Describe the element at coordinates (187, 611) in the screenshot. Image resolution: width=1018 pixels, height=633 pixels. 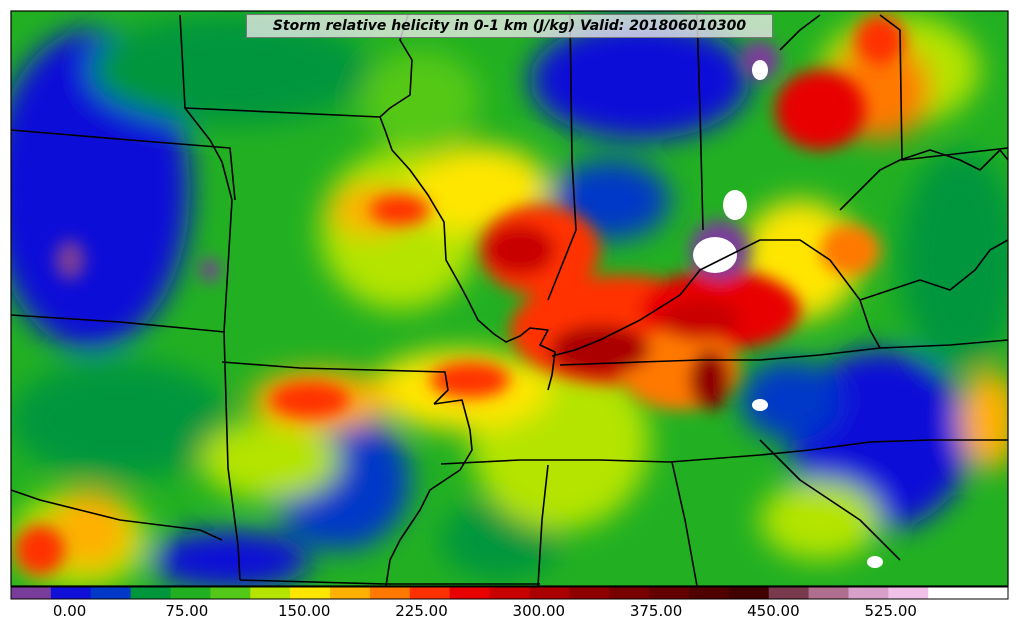
I see `colorbar-tick-label: 75.00` at that location.